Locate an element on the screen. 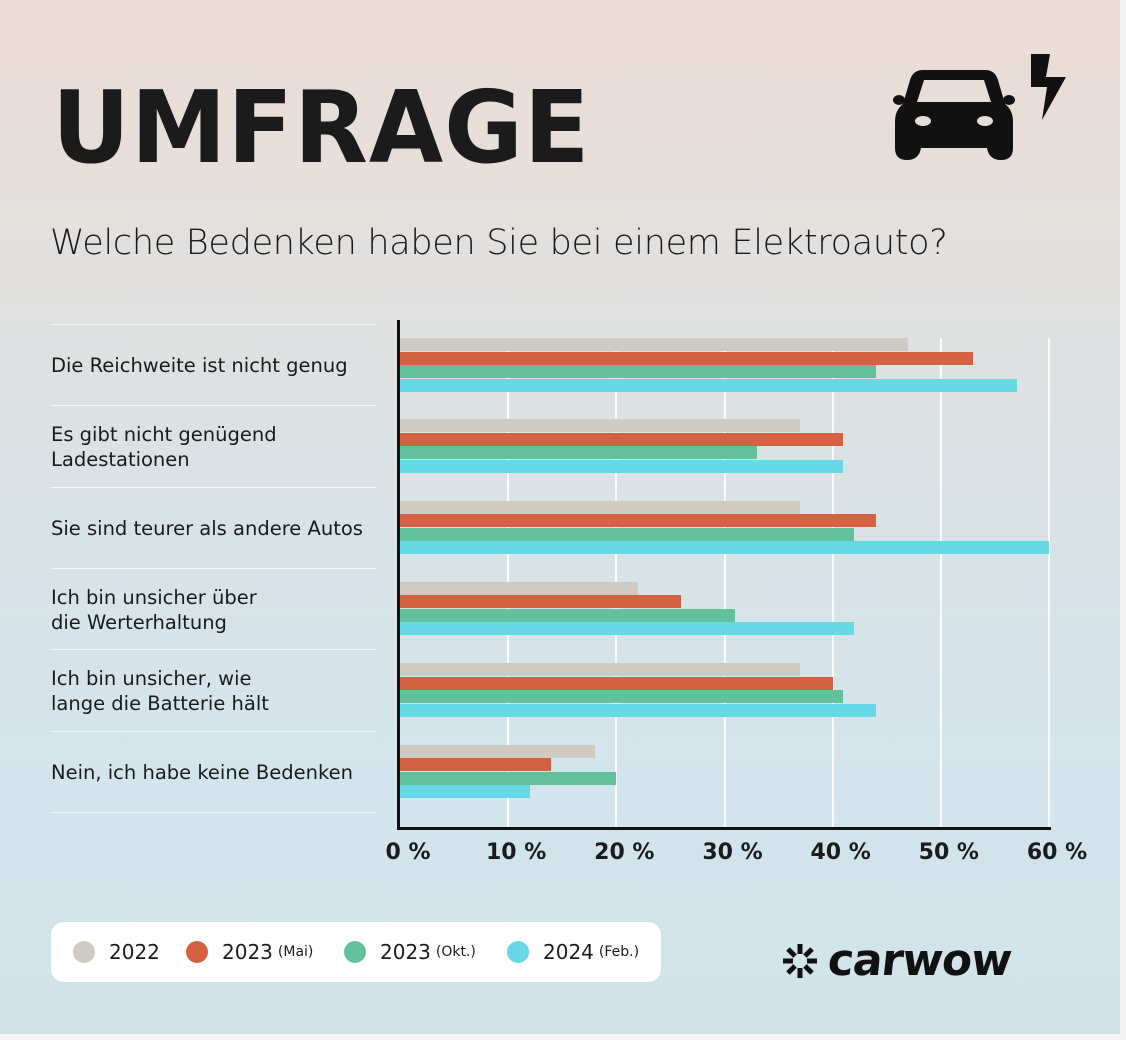  x-tick-label: 40 % is located at coordinates (840, 852).